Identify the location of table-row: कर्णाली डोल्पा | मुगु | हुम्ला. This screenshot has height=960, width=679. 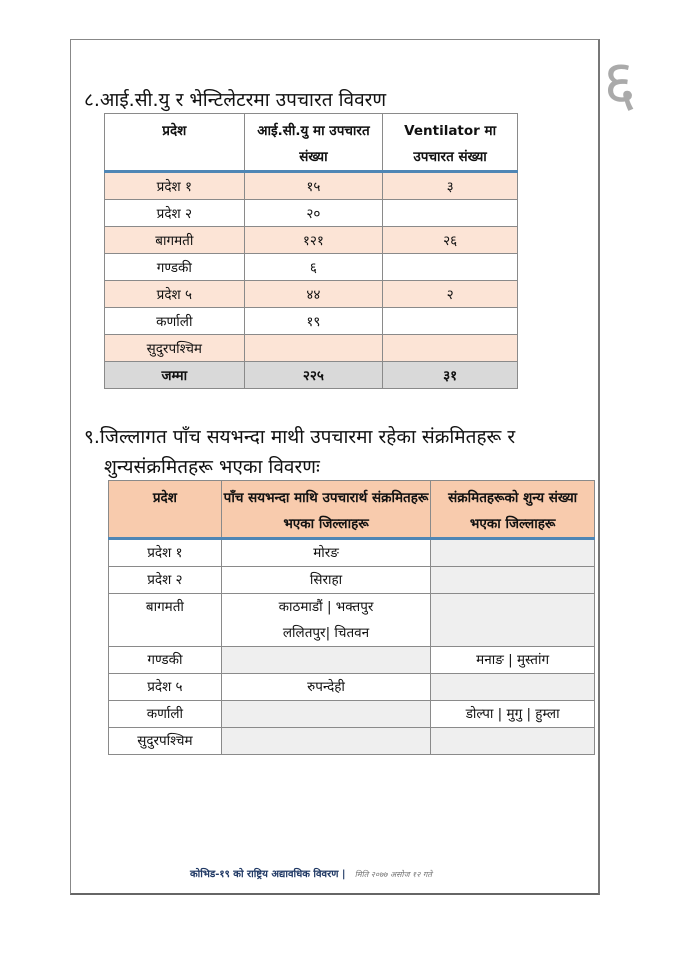
(351, 714).